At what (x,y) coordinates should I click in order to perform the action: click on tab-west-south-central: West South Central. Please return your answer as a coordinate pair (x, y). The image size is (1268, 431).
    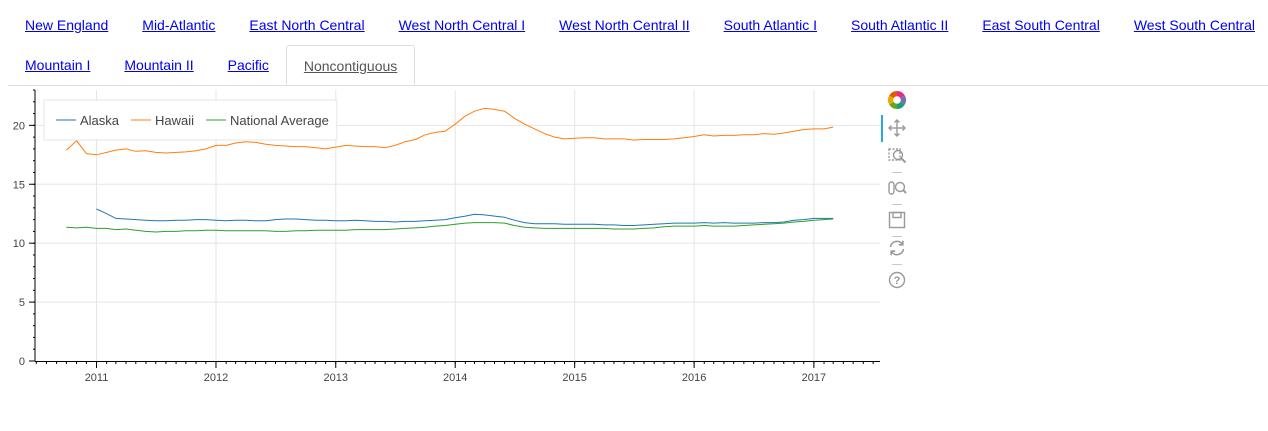
    Looking at the image, I should click on (1194, 25).